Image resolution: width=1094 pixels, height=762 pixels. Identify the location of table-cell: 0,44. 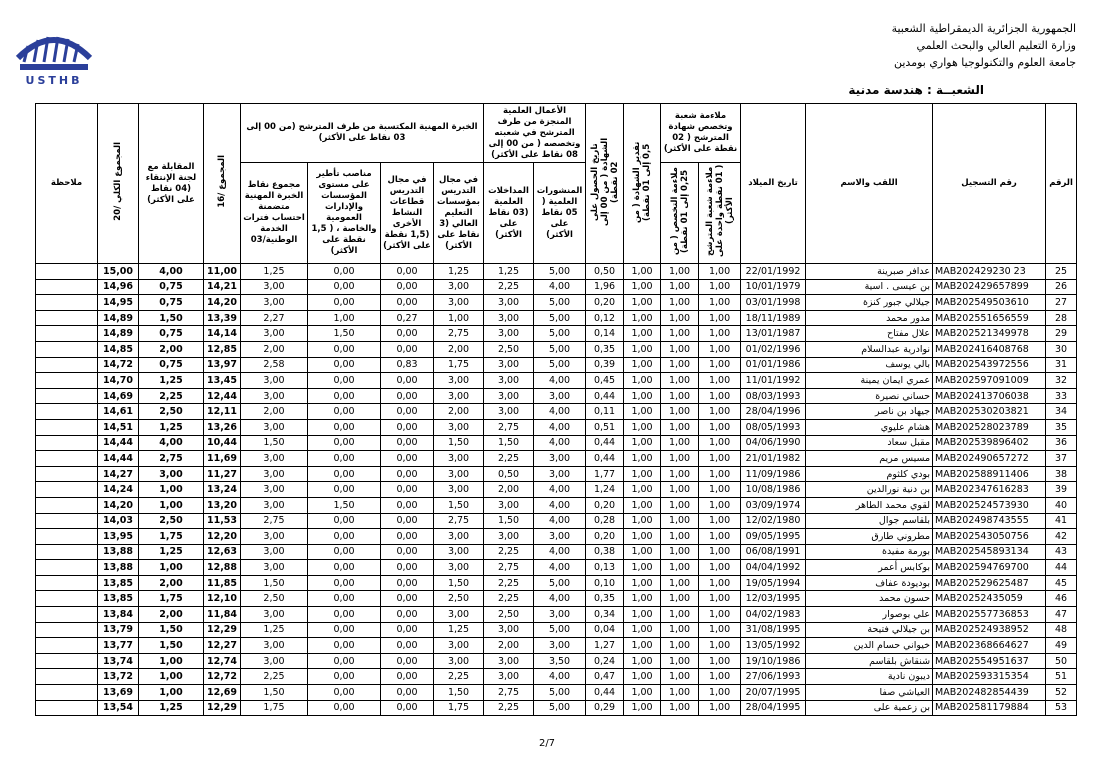
(605, 443).